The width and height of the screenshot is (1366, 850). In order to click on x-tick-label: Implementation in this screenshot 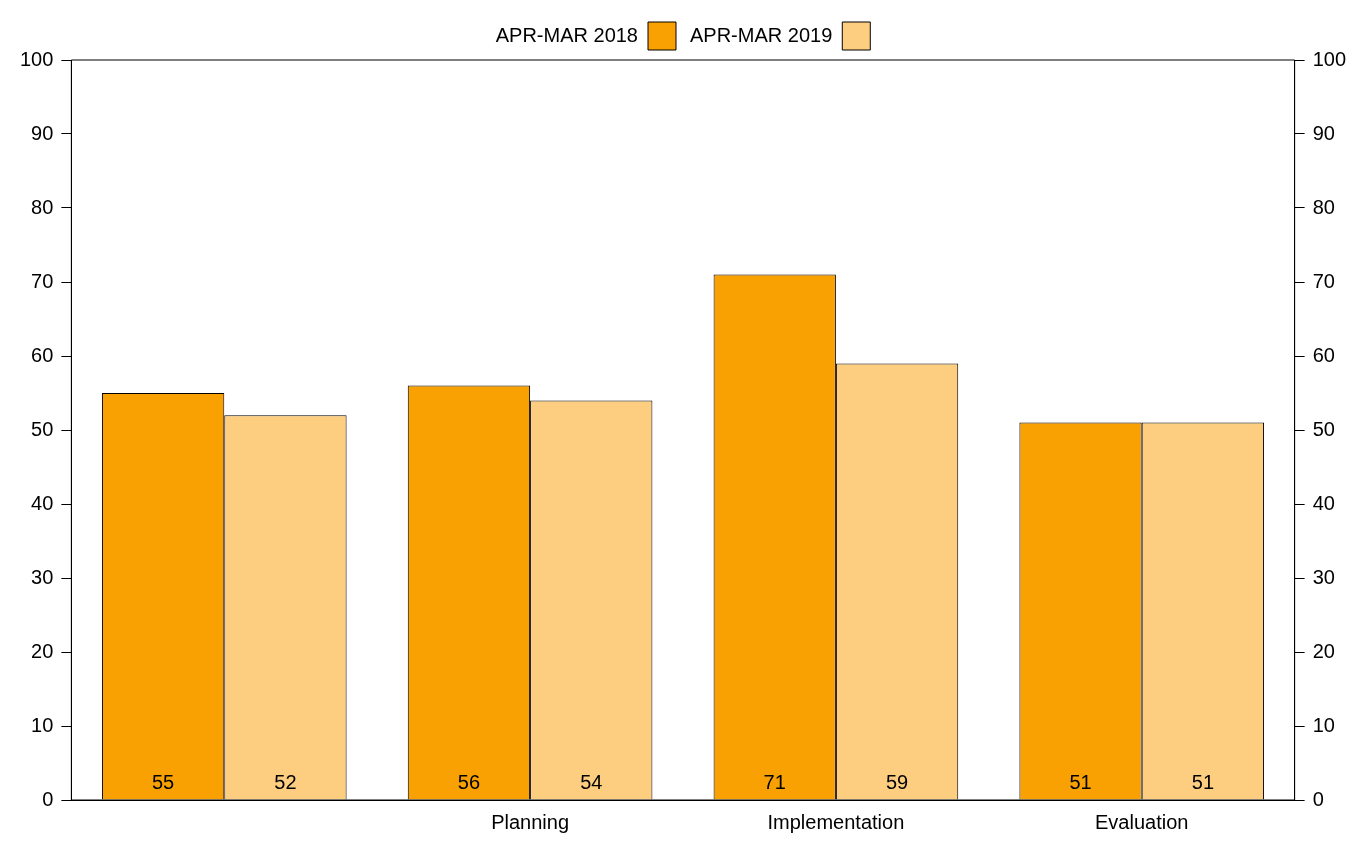, I will do `click(836, 821)`.